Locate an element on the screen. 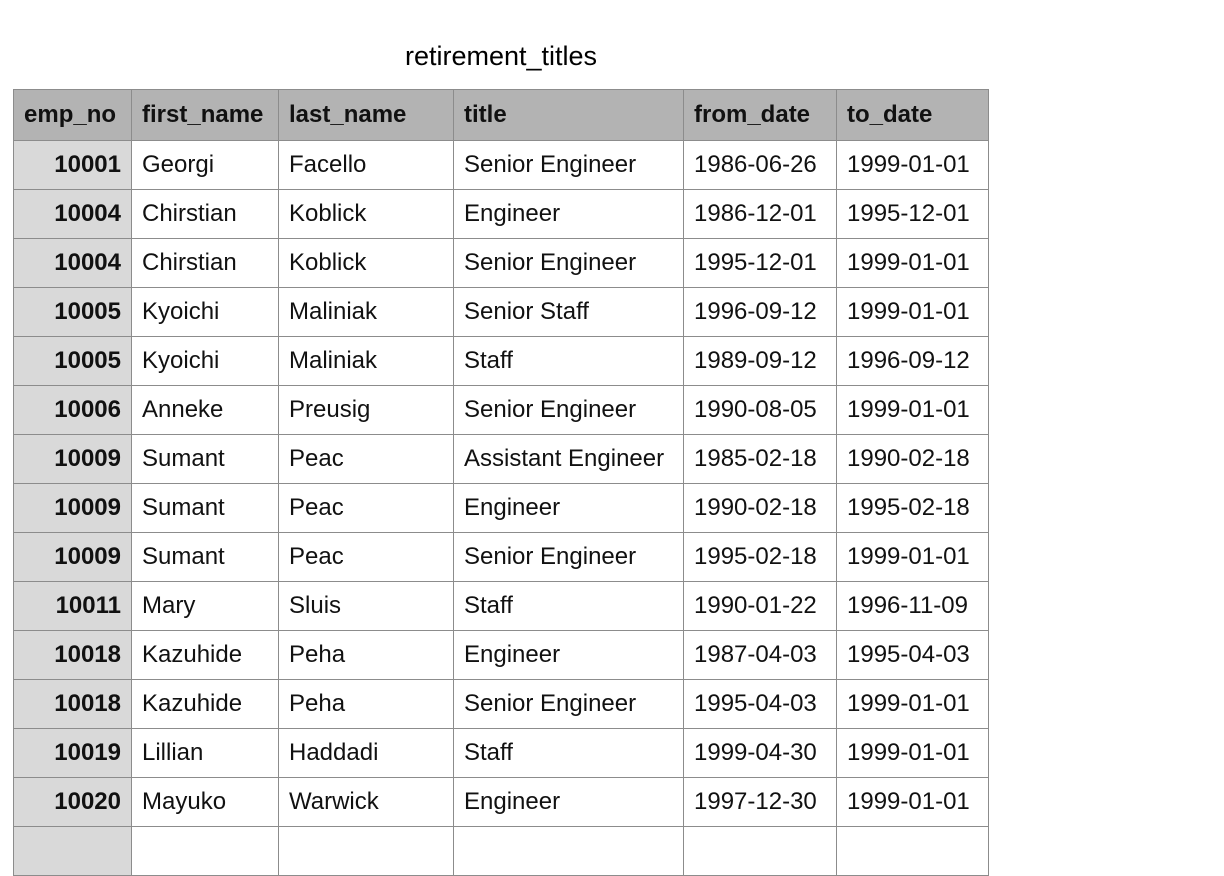 Image resolution: width=1224 pixels, height=876 pixels. cell-to-date: 1995-02-18 is located at coordinates (912, 508).